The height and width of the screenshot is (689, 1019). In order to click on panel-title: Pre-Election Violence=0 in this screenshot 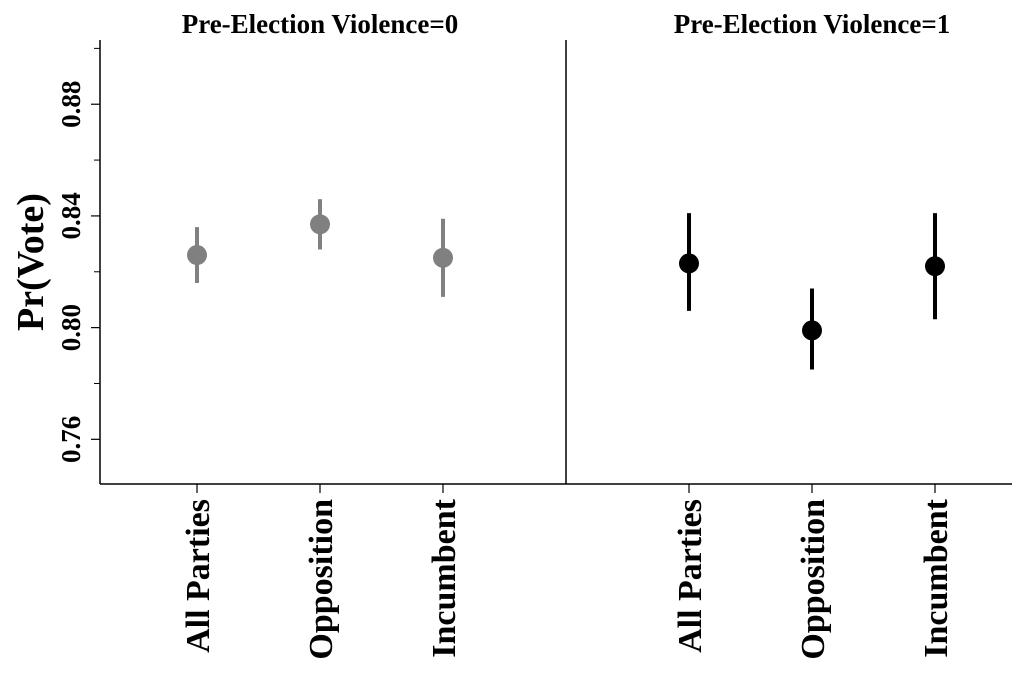, I will do `click(320, 24)`.